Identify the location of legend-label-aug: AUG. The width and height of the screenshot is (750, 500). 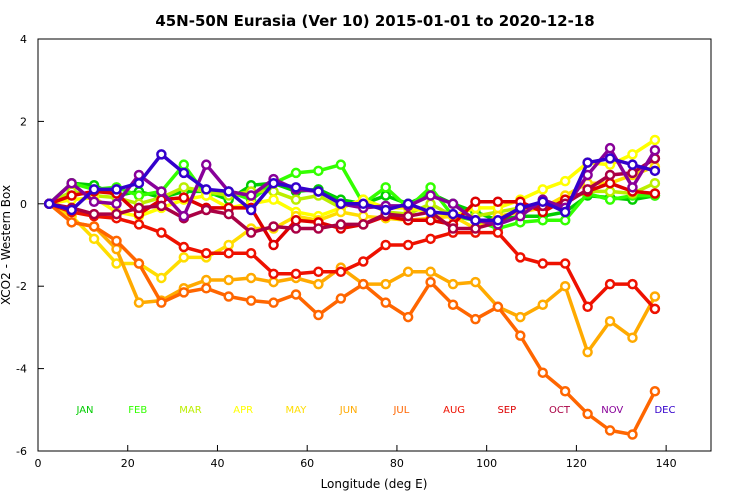
(454, 410).